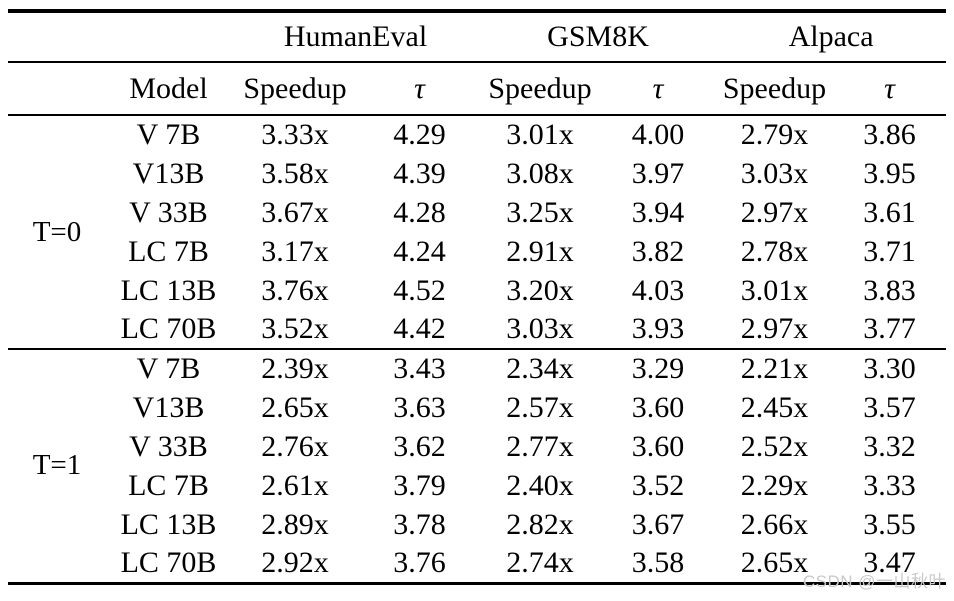  Describe the element at coordinates (419, 88) in the screenshot. I see `column-header-humaneval-tau: τ` at that location.